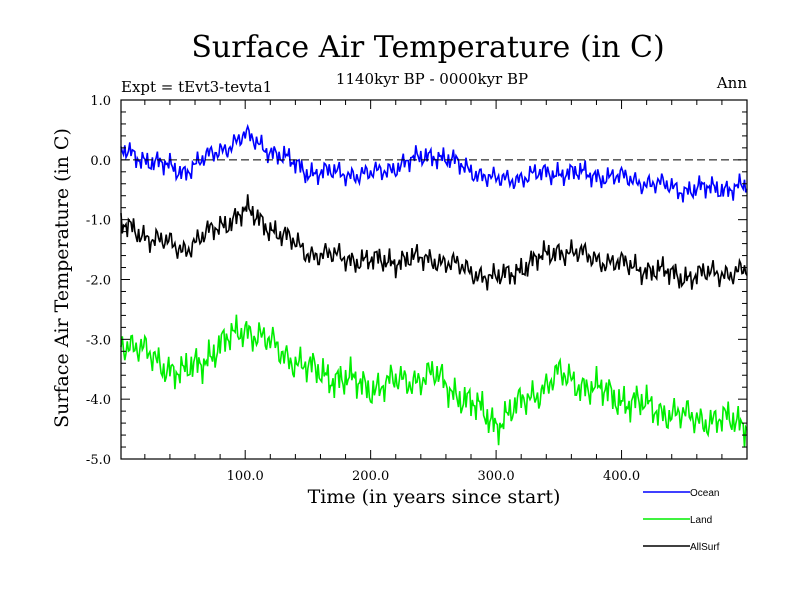 The image size is (800, 600). I want to click on y-tick-label: -2.0, so click(98, 281).